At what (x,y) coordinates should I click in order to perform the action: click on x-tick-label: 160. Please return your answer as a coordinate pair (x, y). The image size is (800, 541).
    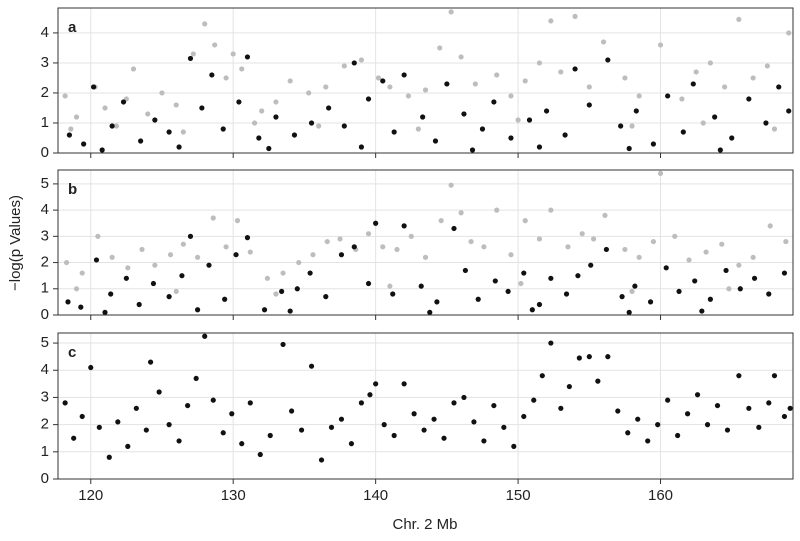
    Looking at the image, I should click on (660, 495).